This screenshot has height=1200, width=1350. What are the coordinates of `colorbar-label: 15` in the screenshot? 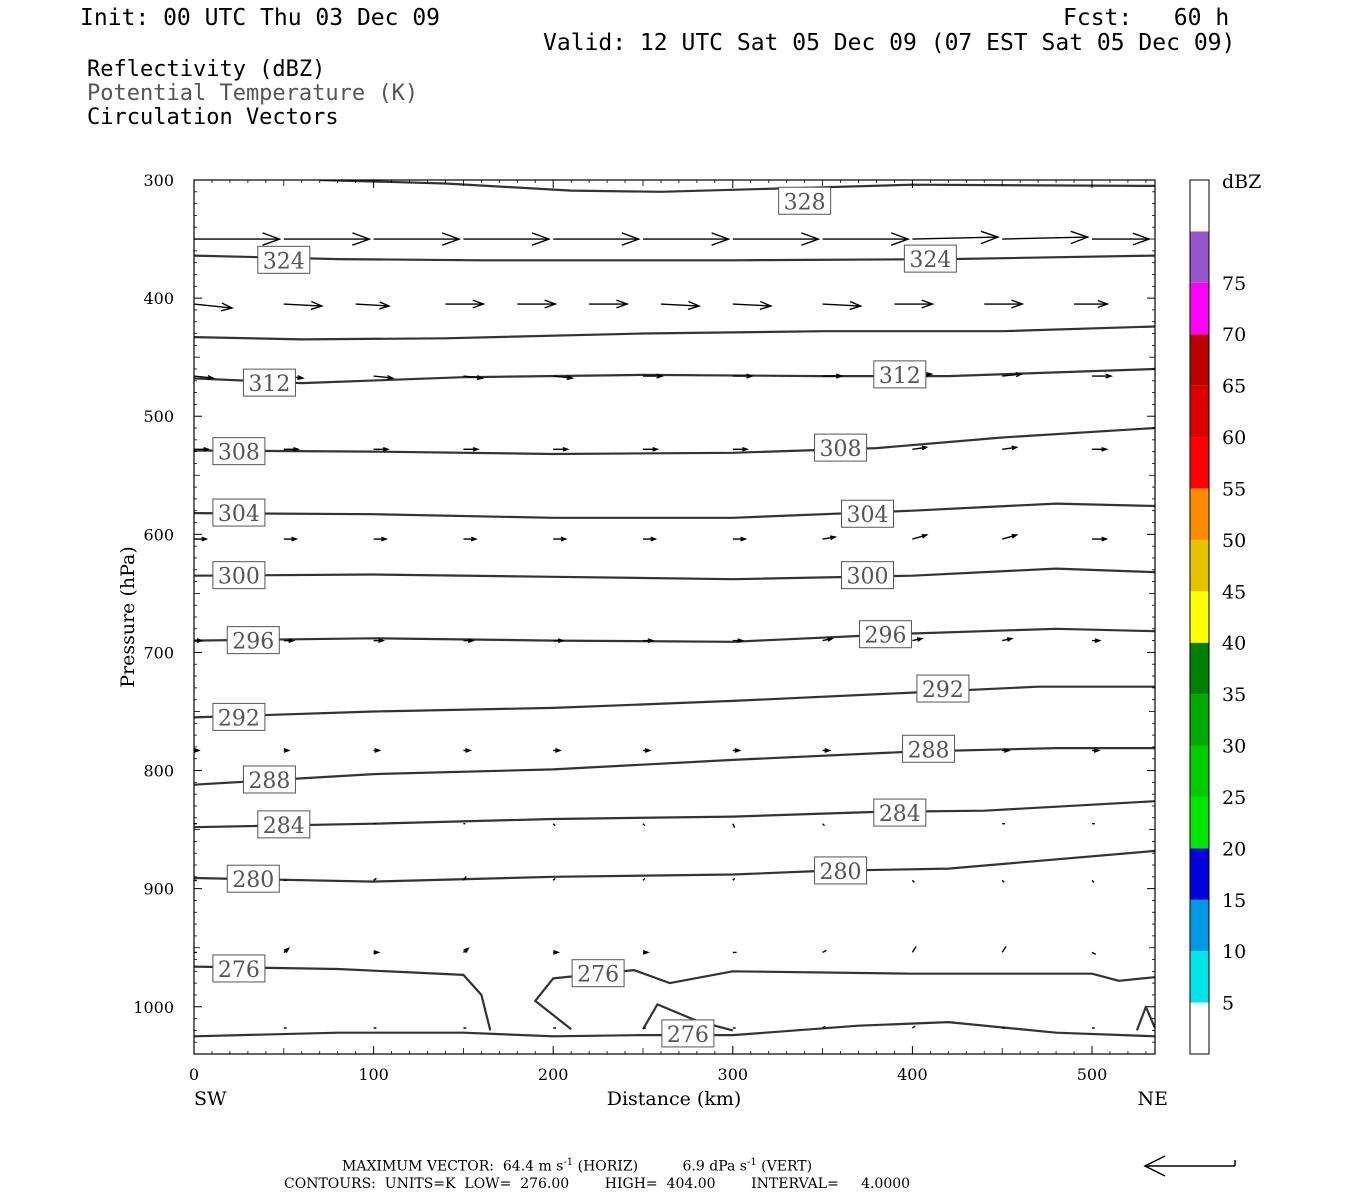 It's located at (1234, 901).